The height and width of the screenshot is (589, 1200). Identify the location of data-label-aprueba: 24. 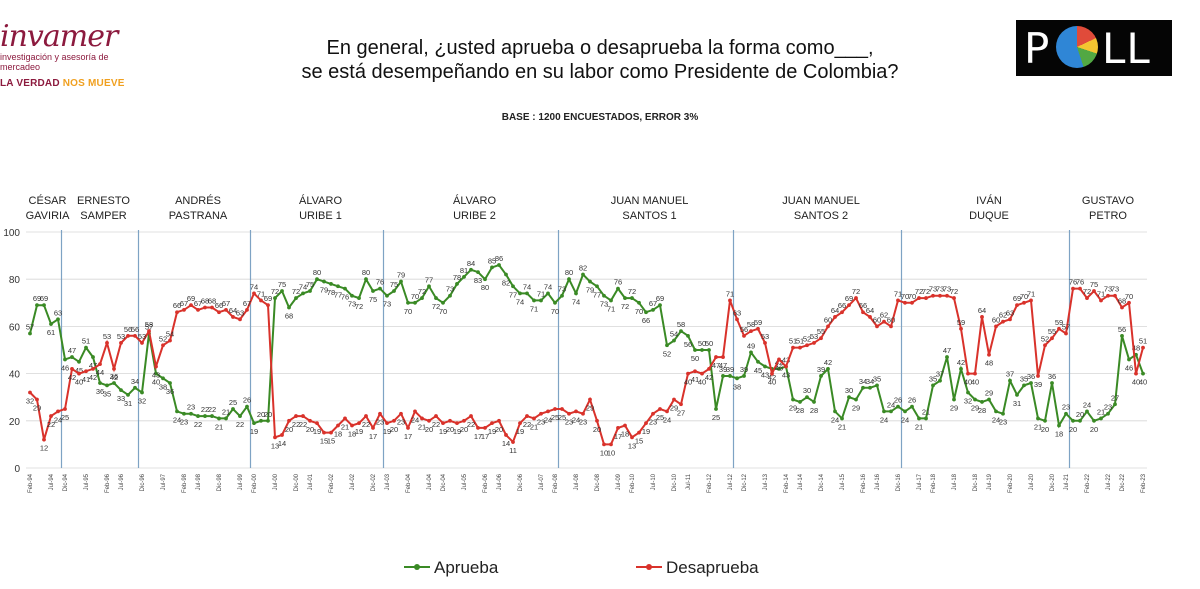
(905, 419).